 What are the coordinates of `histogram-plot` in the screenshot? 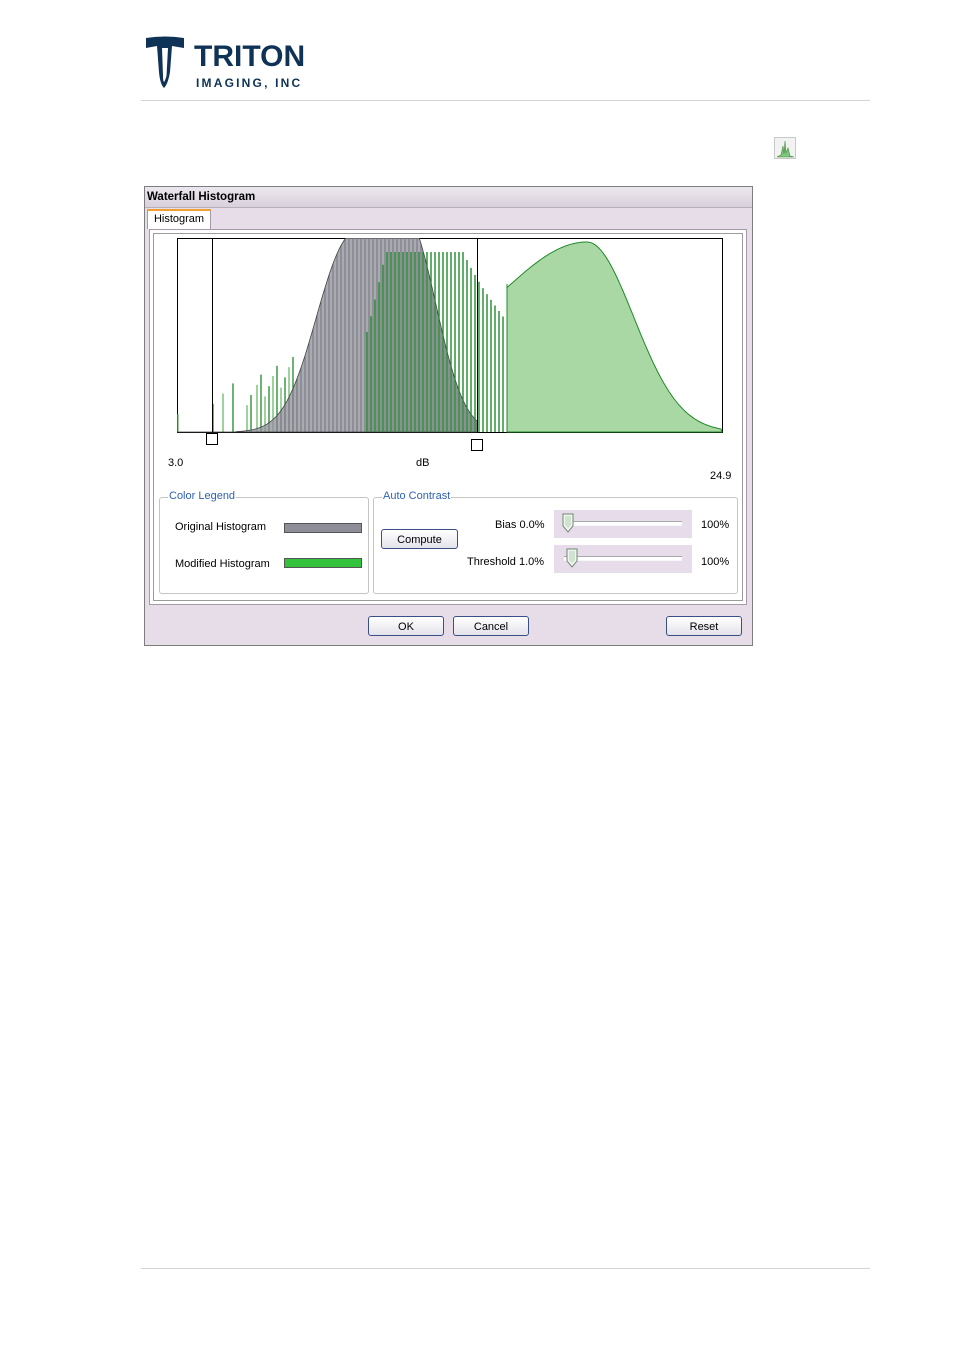 It's located at (450, 336).